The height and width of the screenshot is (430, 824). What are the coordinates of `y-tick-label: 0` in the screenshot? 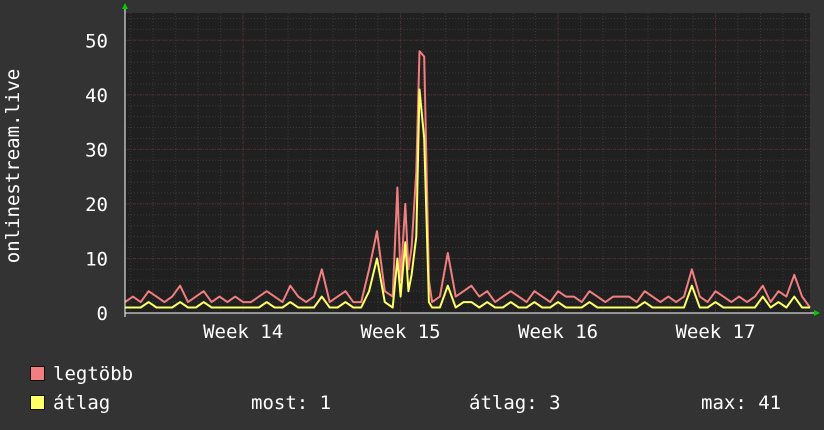 It's located at (102, 314).